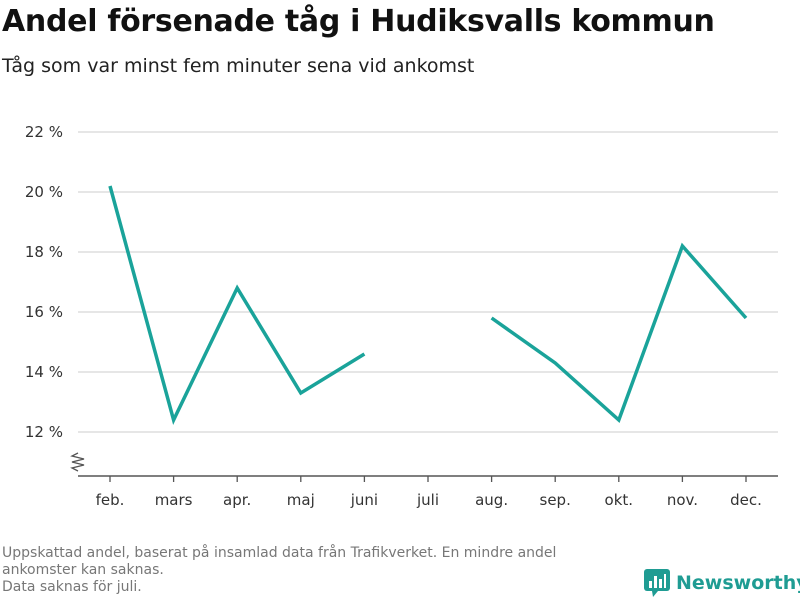 Image resolution: width=800 pixels, height=600 pixels. What do you see at coordinates (44, 252) in the screenshot?
I see `y-tick-label: 18 %` at bounding box center [44, 252].